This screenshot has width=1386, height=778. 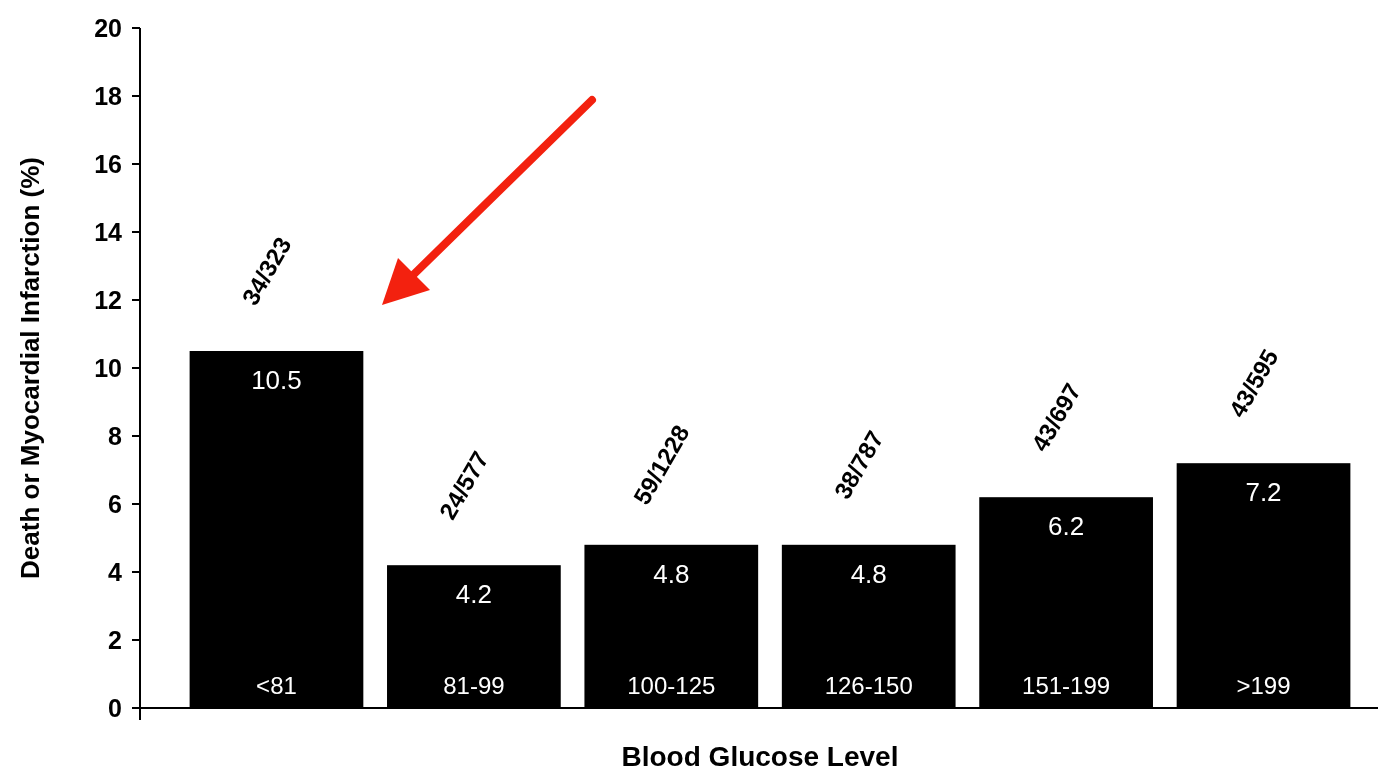 What do you see at coordinates (115, 503) in the screenshot?
I see `y-tick-label: 6` at bounding box center [115, 503].